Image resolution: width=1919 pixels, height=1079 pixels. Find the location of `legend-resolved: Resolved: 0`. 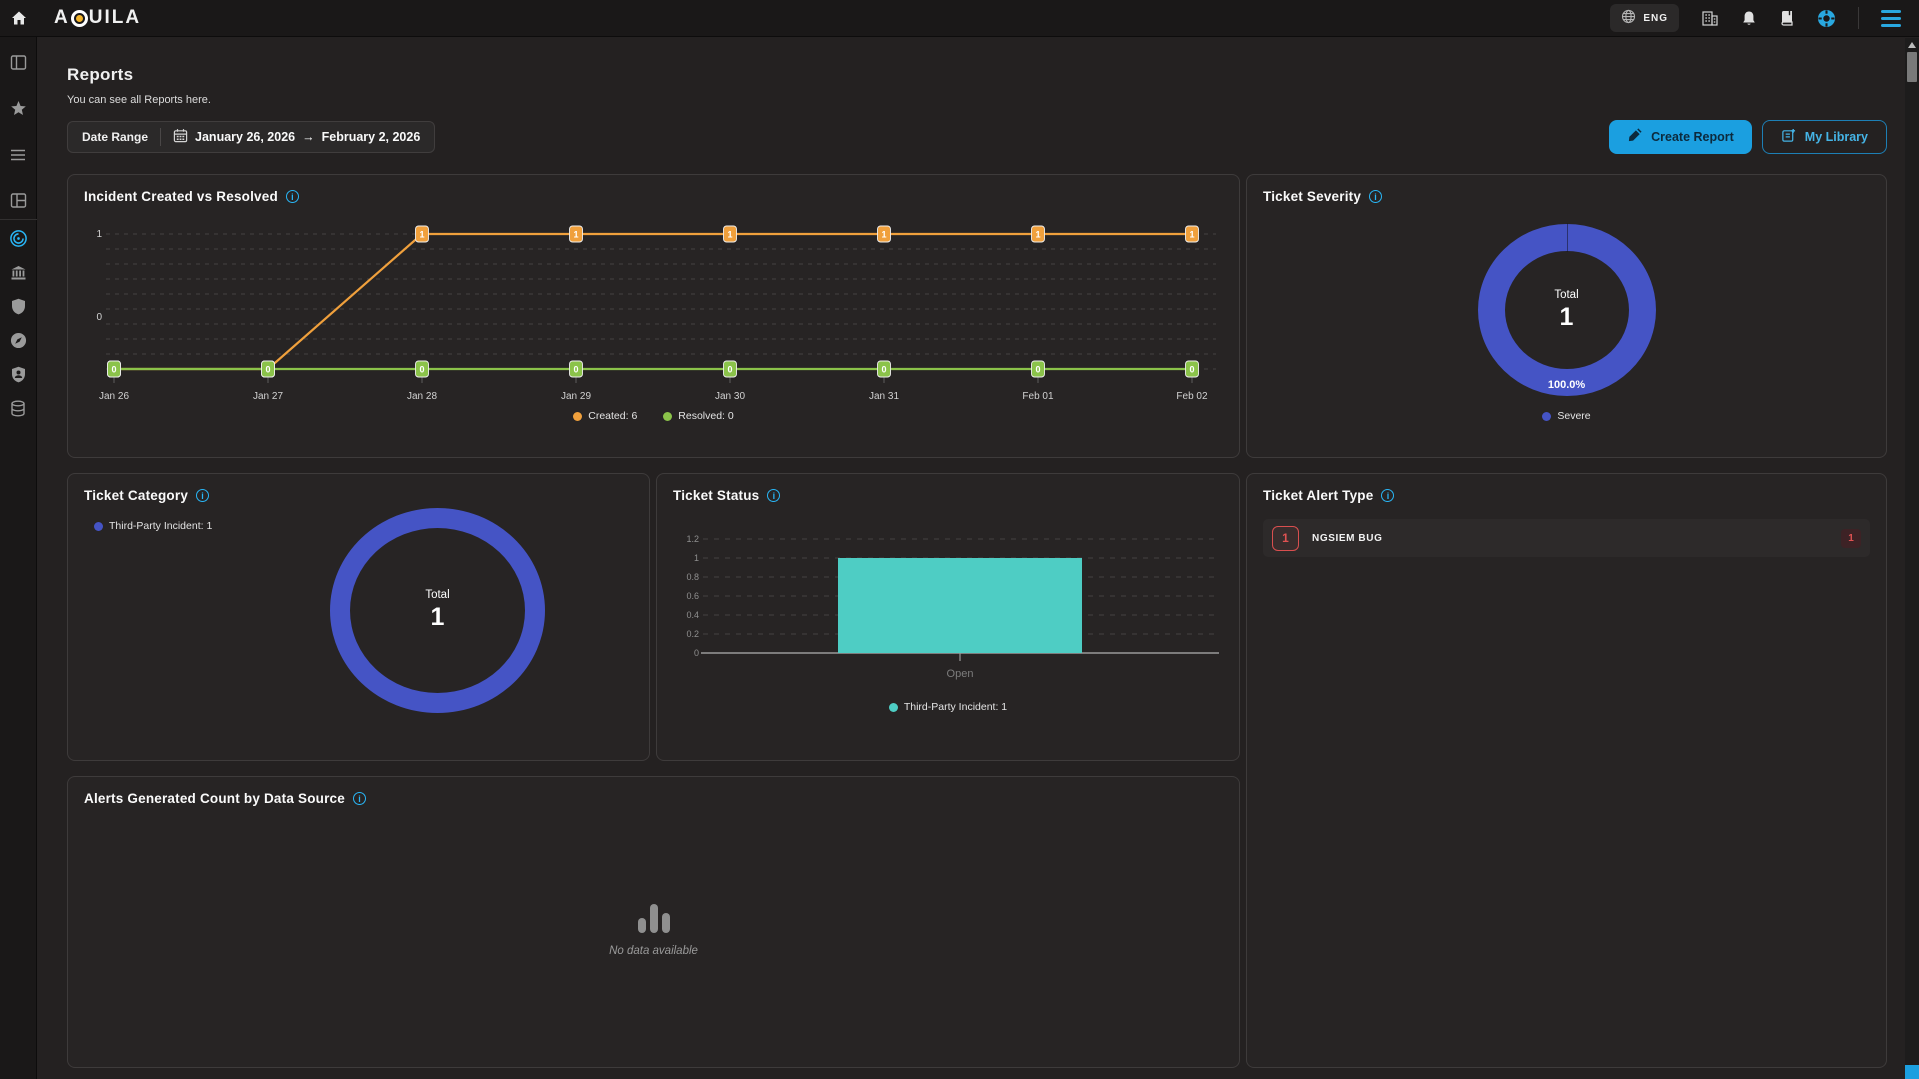

legend-resolved: Resolved: 0 is located at coordinates (698, 416).